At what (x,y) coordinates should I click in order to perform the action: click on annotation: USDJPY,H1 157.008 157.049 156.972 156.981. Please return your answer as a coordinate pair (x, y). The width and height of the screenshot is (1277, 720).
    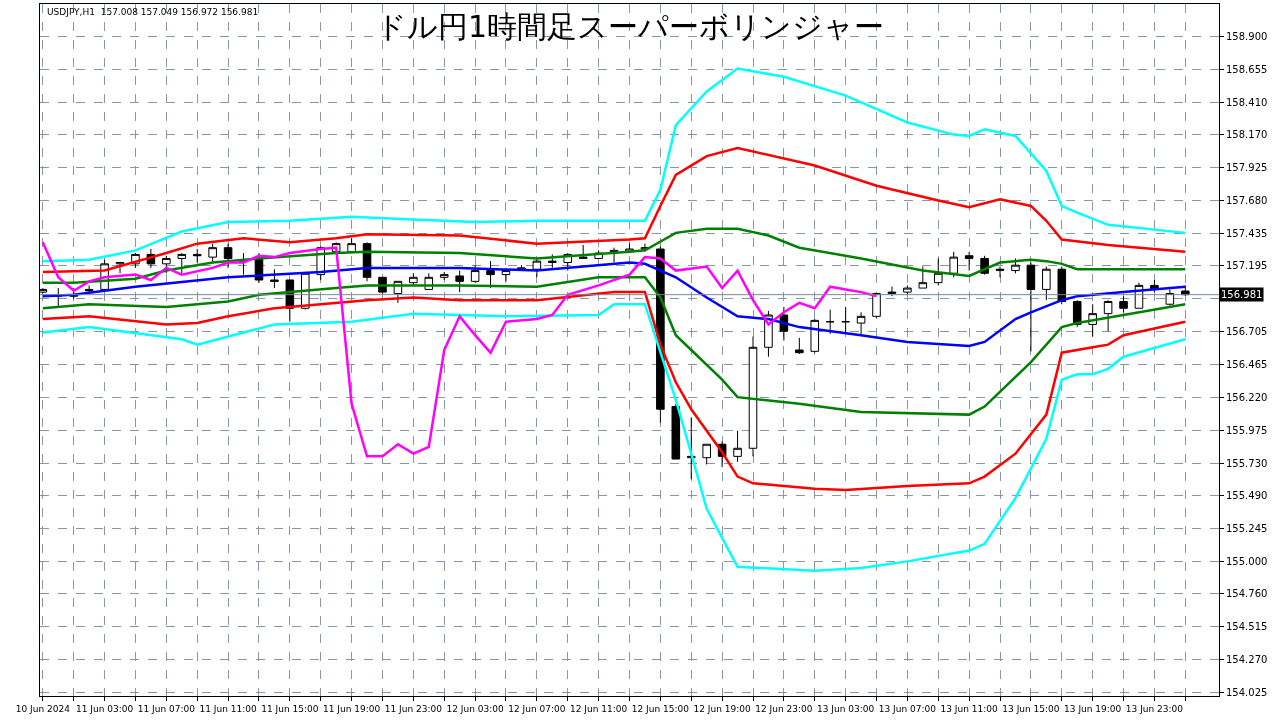
    Looking at the image, I should click on (153, 12).